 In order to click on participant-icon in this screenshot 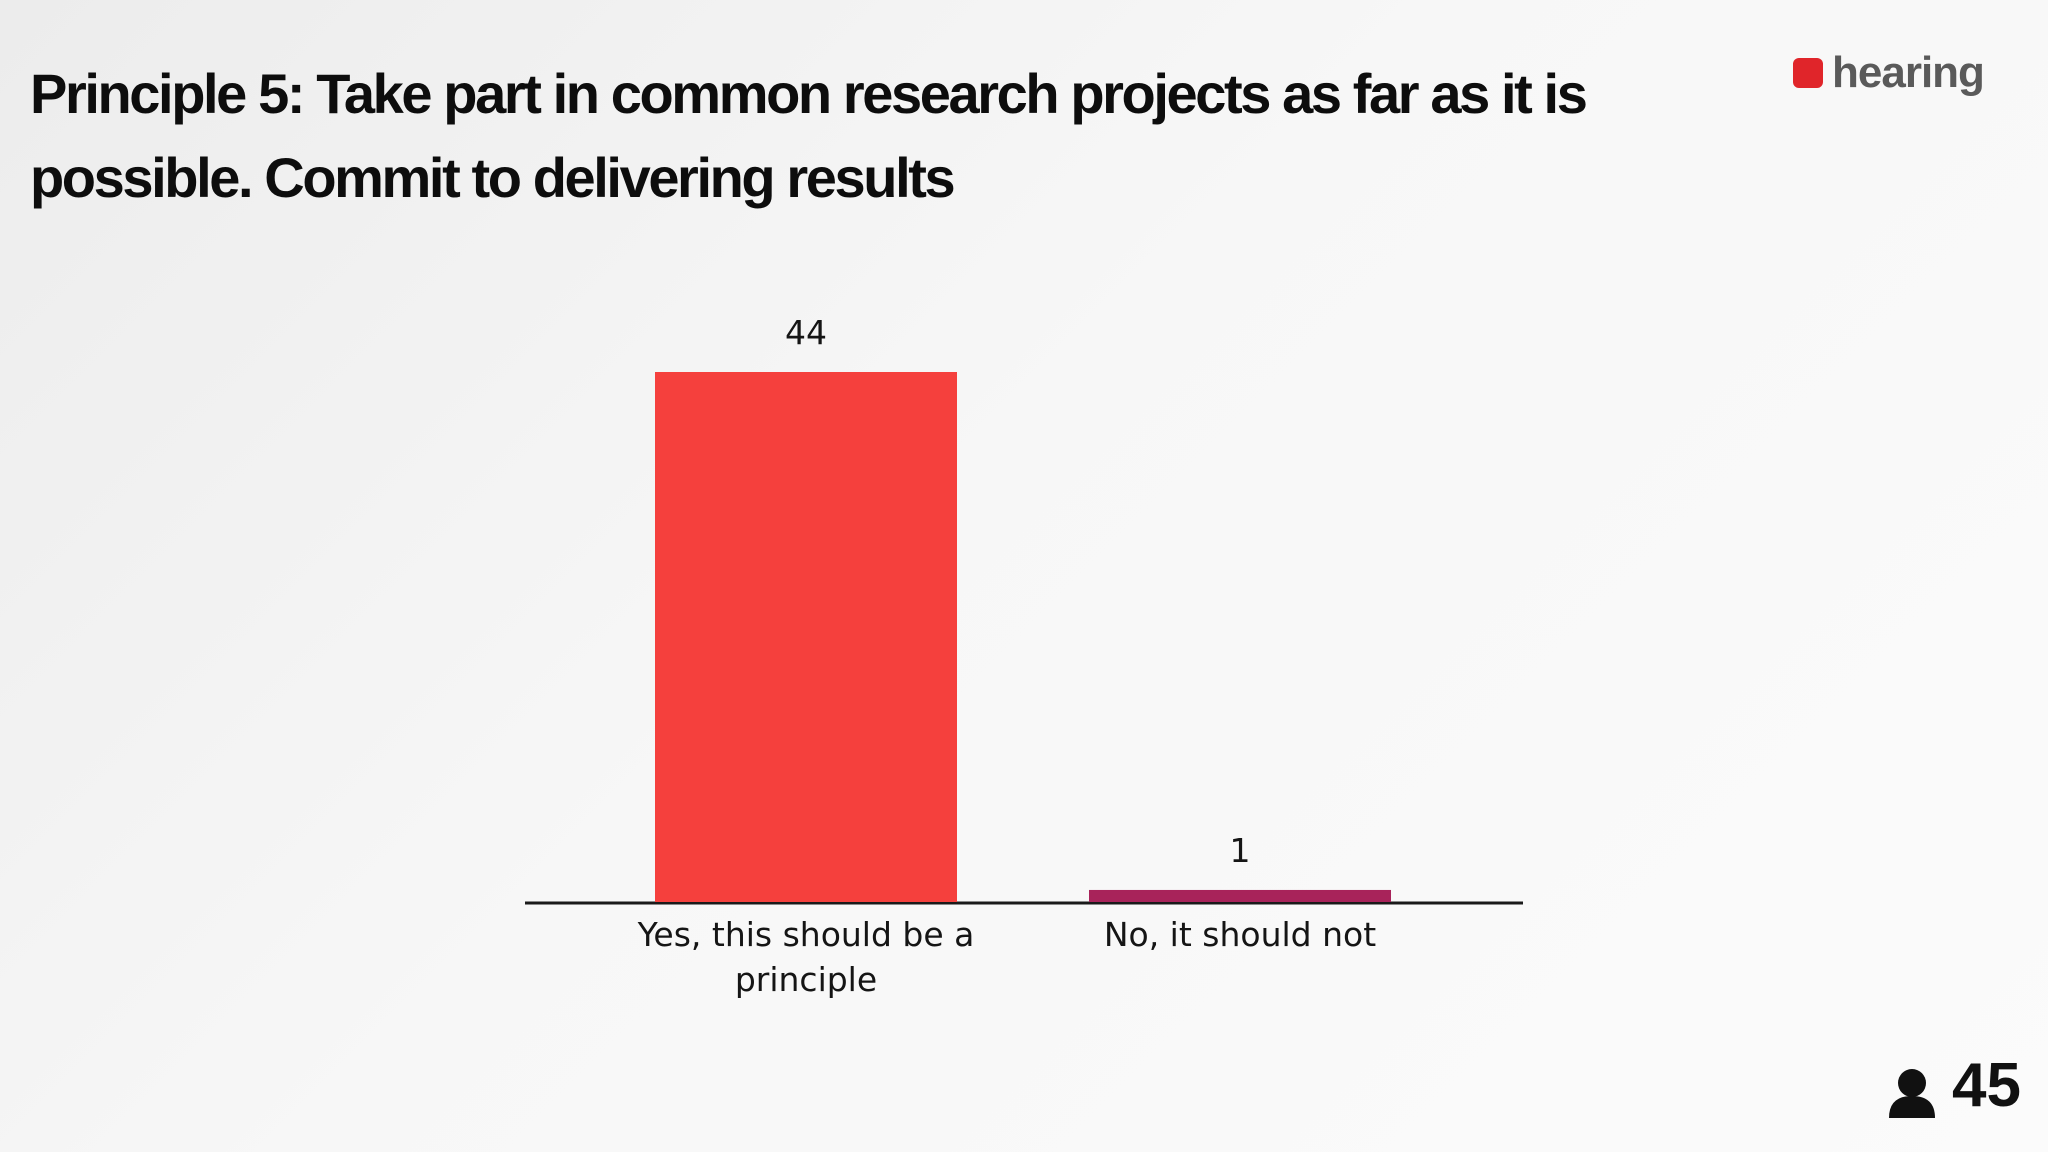, I will do `click(1912, 1093)`.